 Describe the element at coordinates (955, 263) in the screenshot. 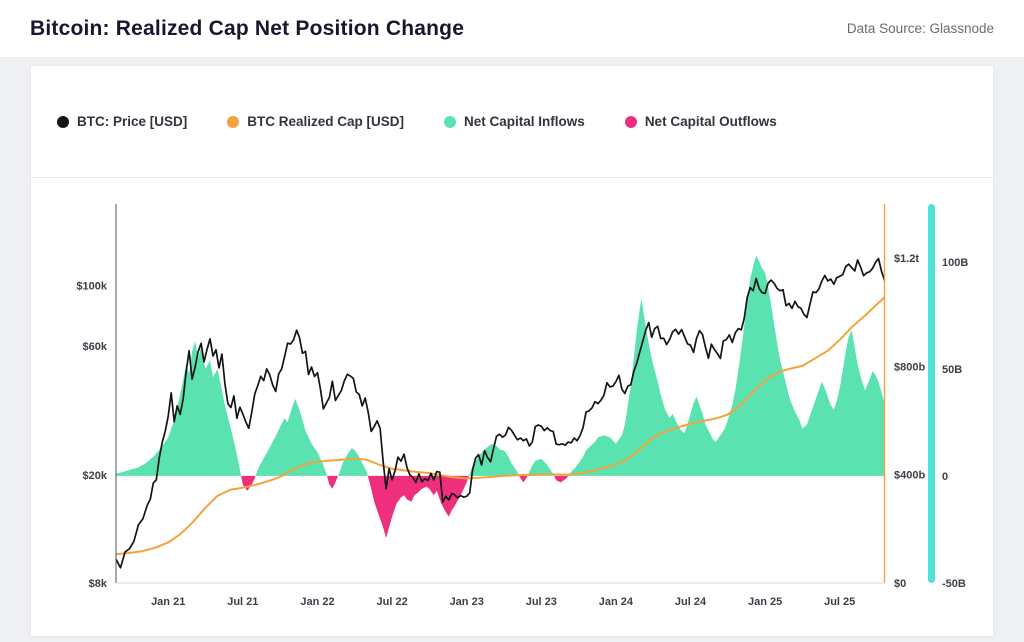

I see `y-axis-flow-label: 100B` at that location.